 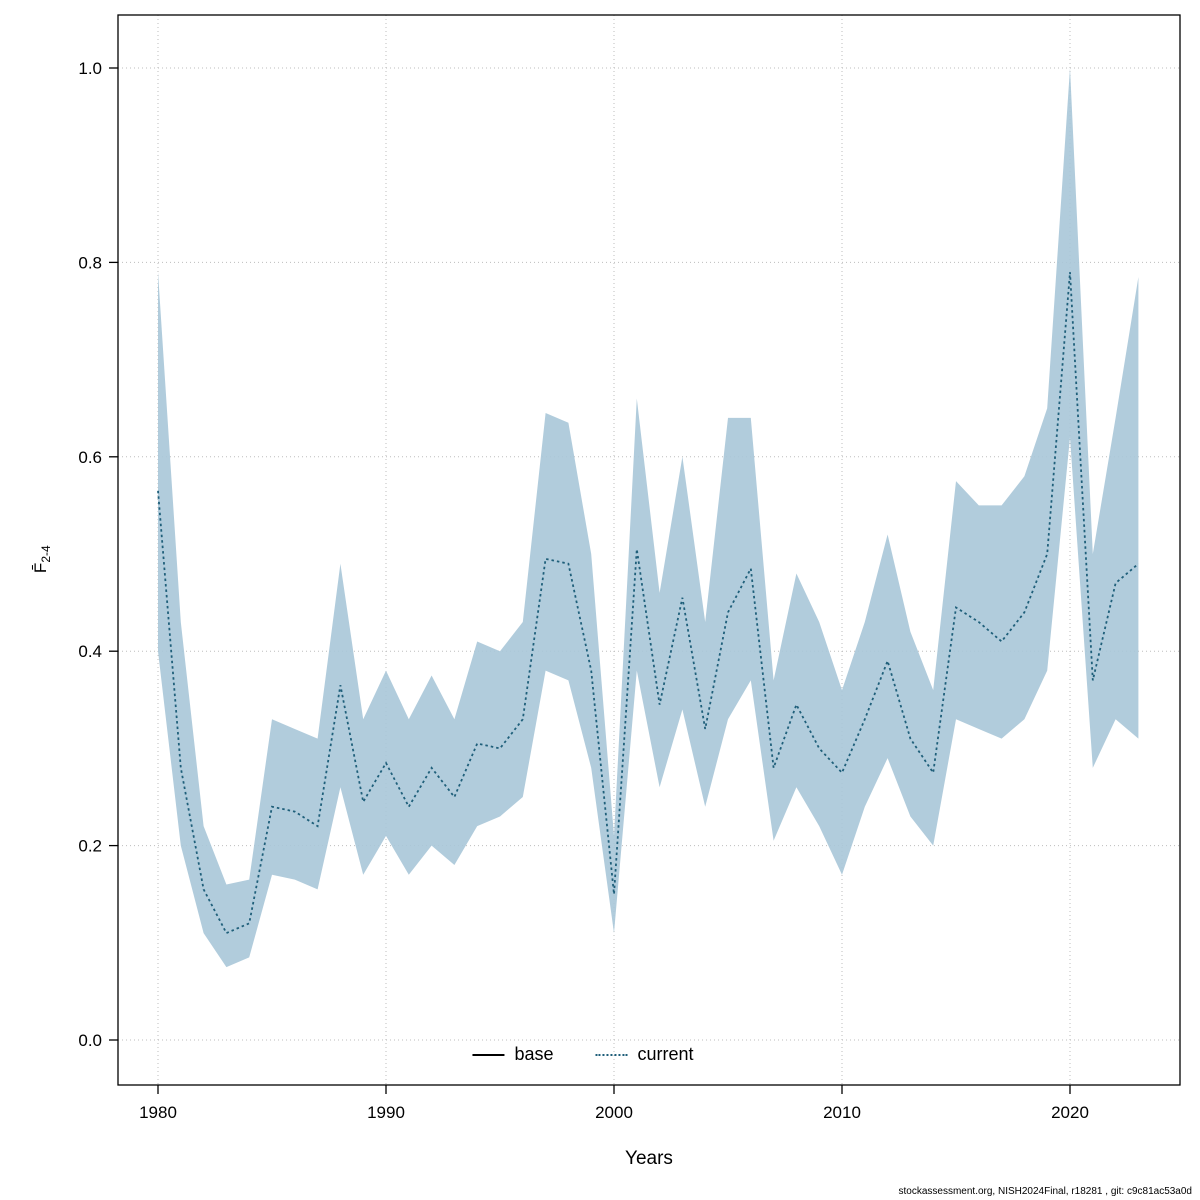 What do you see at coordinates (665, 1054) in the screenshot?
I see `legend-label-current: current` at bounding box center [665, 1054].